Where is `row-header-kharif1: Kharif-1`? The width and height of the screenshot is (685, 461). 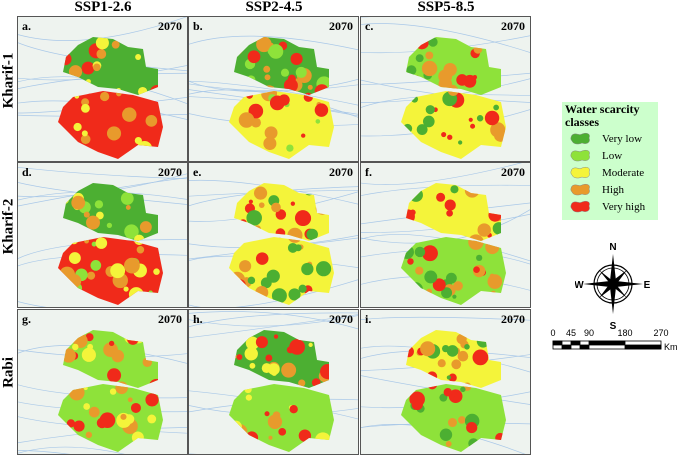
row-header-kharif1: Kharif-1 is located at coordinates (8, 80).